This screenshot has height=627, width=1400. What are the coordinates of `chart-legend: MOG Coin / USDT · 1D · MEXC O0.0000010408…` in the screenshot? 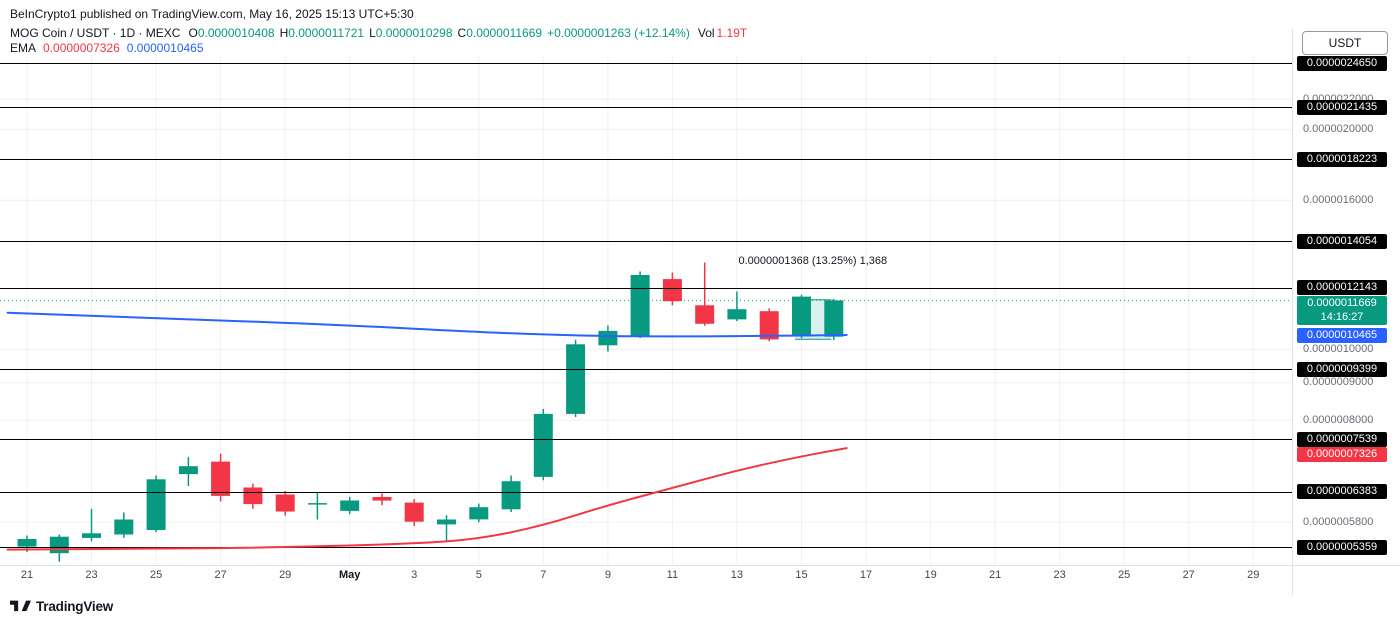 It's located at (378, 41).